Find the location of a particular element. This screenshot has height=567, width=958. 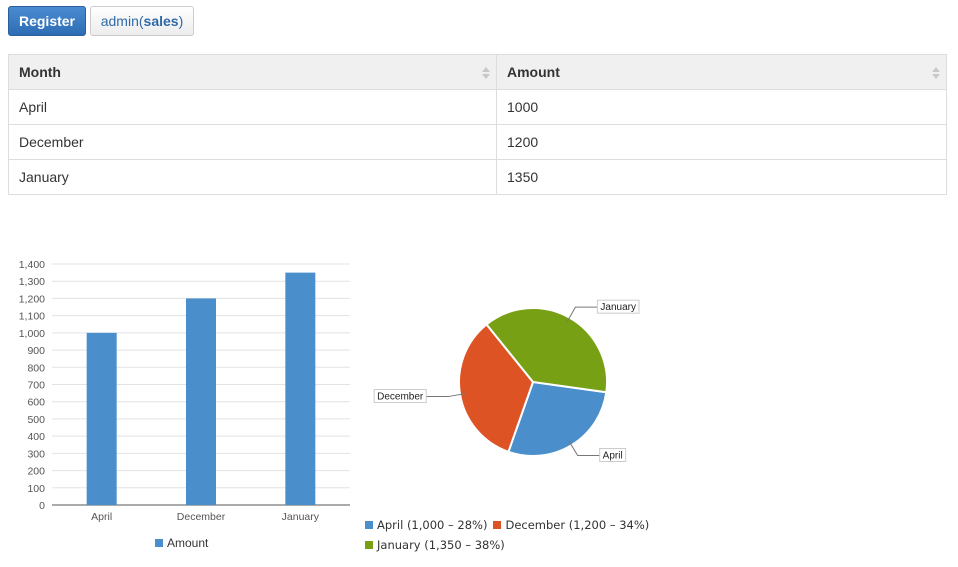

column-header-amount: Amount is located at coordinates (721, 72).